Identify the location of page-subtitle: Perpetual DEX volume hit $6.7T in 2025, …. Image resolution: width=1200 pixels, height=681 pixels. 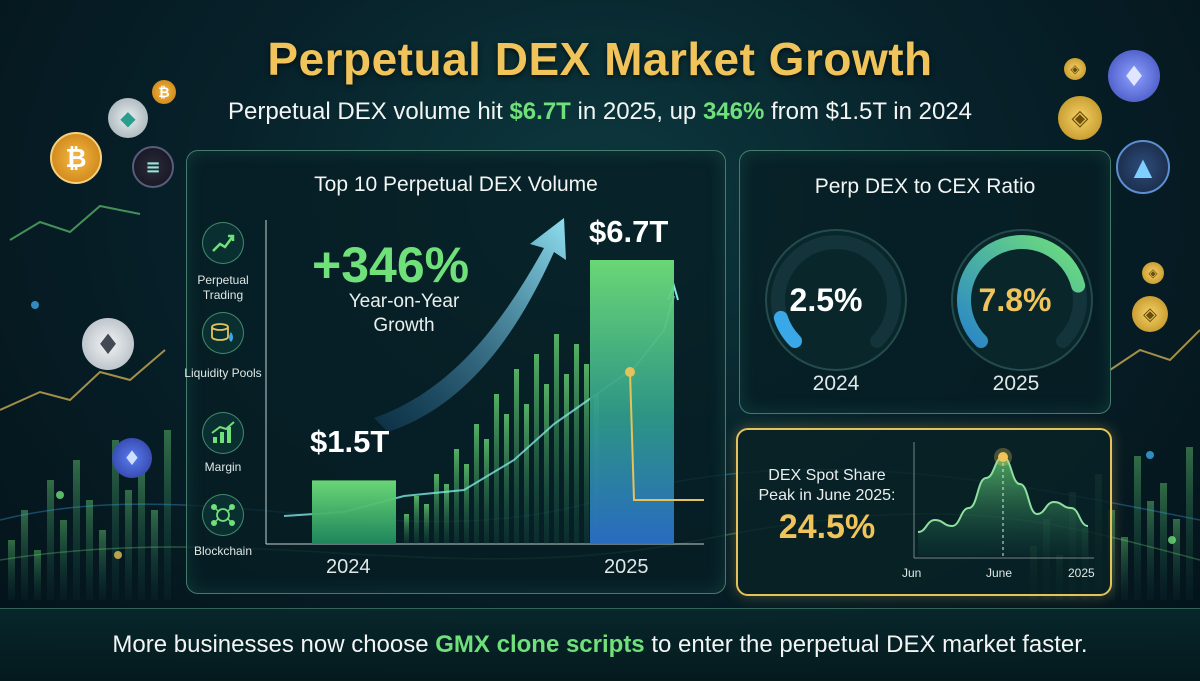
(600, 112).